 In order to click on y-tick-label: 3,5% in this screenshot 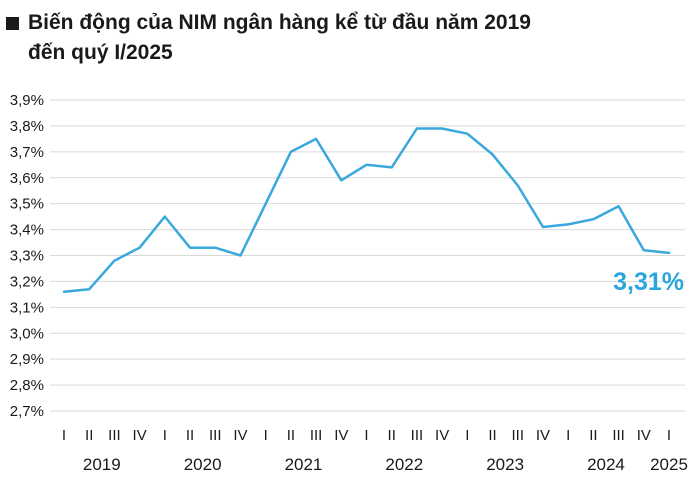, I will do `click(27, 204)`.